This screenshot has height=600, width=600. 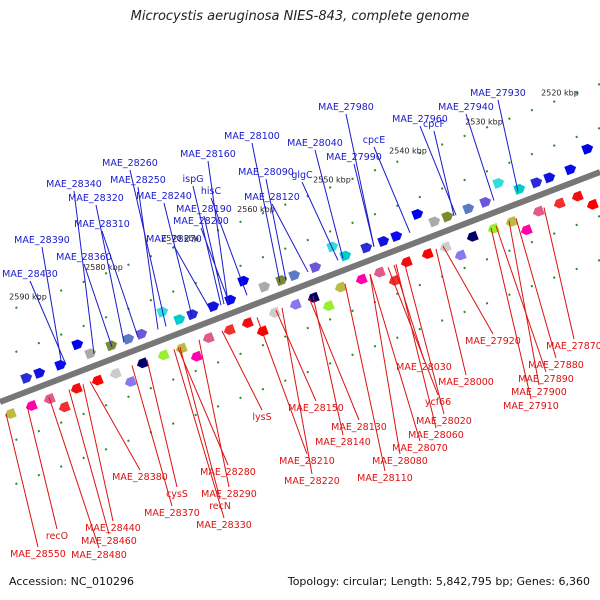 What do you see at coordinates (266, 172) in the screenshot?
I see `forward-gene-label: MAE_28090` at bounding box center [266, 172].